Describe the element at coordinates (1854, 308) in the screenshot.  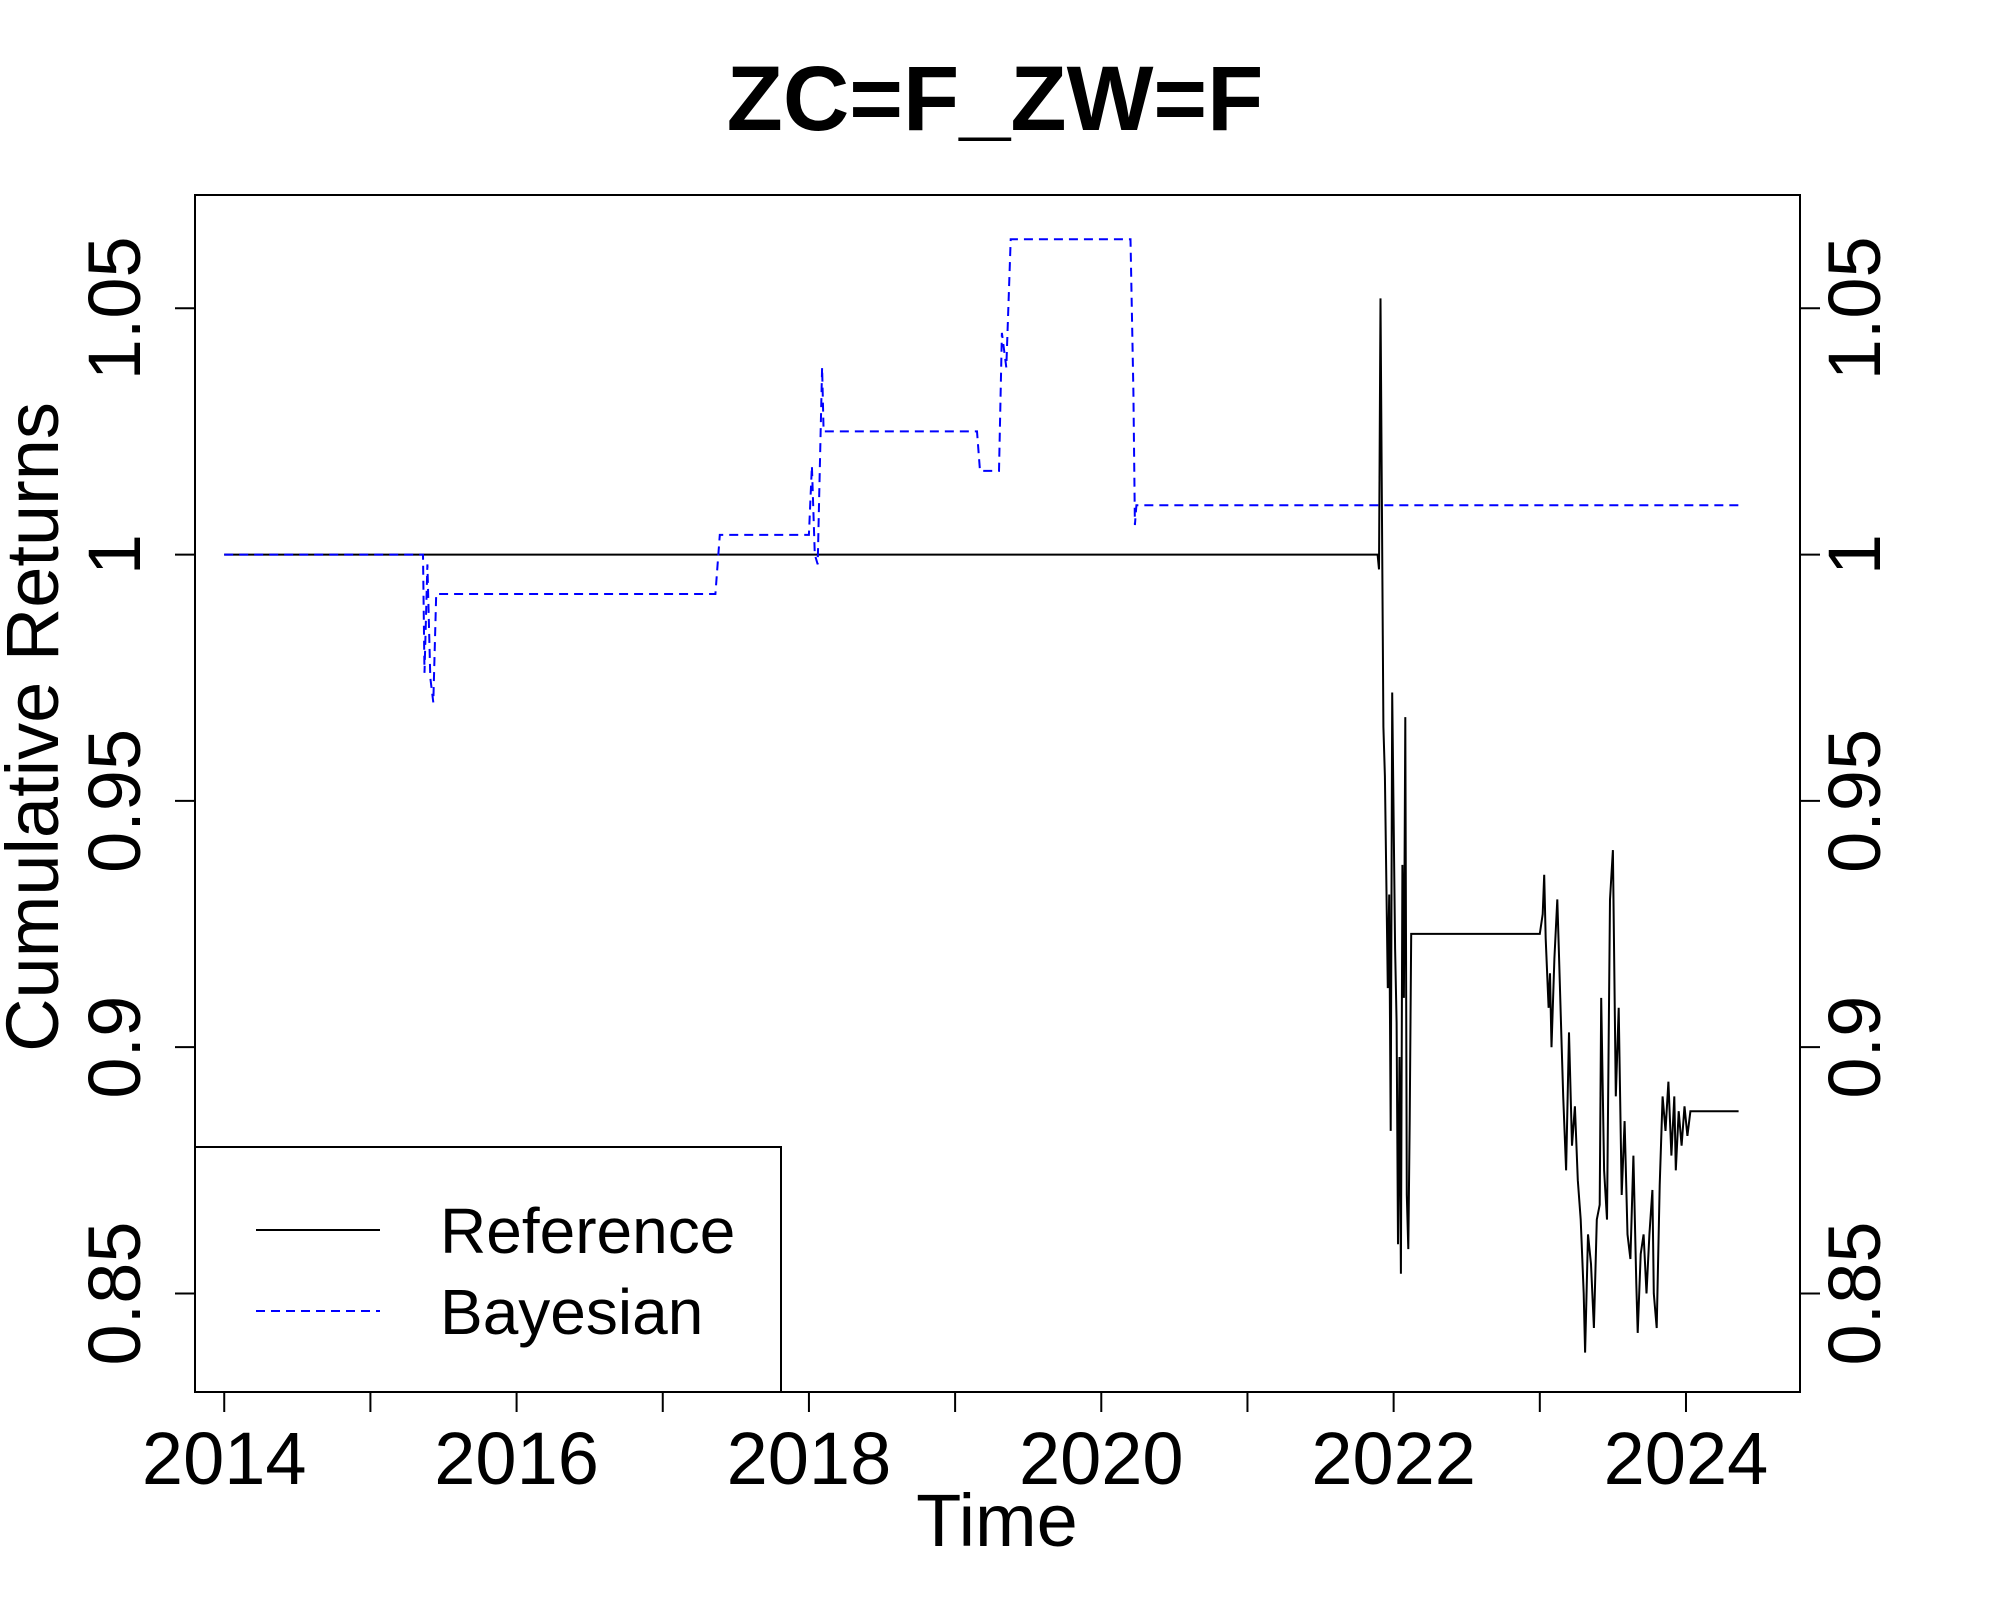
I see `y-tick-label-right: 1.05` at that location.